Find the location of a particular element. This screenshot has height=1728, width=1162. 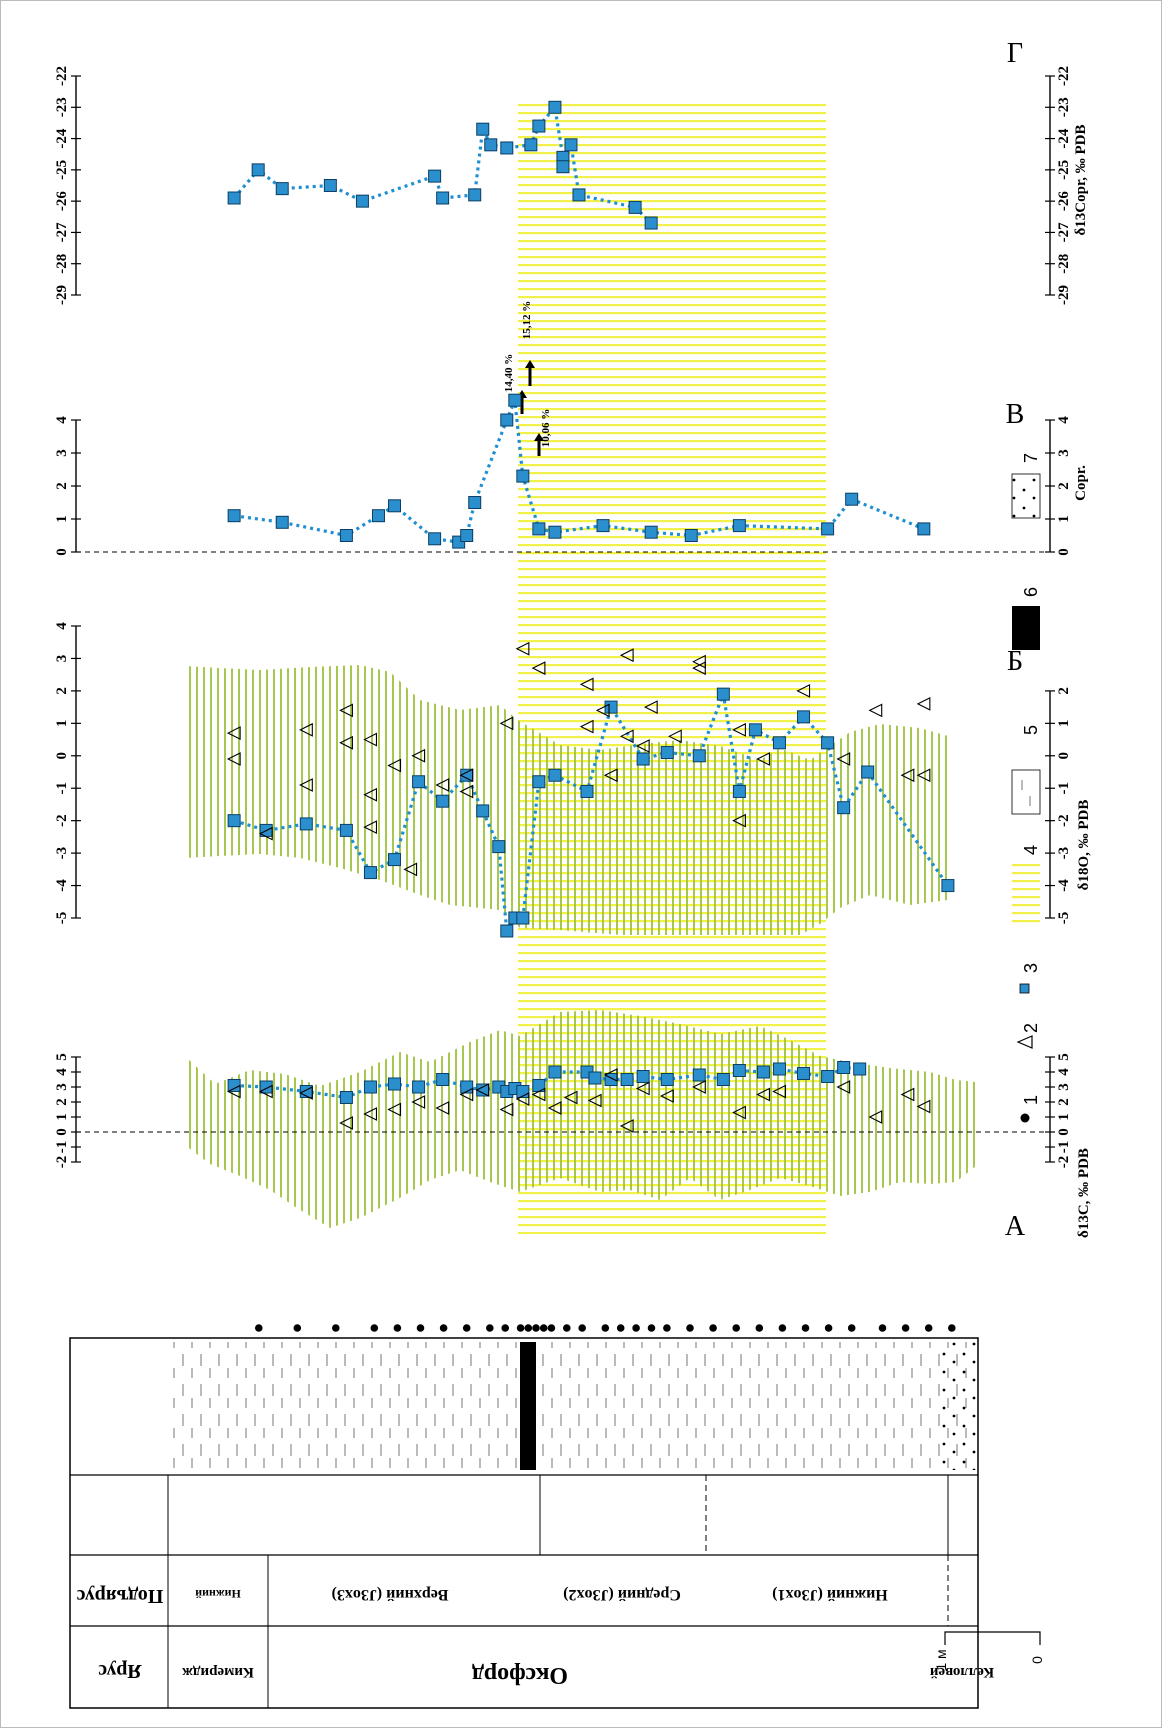

tick-label-A-top: 2 is located at coordinates (62, 1102).